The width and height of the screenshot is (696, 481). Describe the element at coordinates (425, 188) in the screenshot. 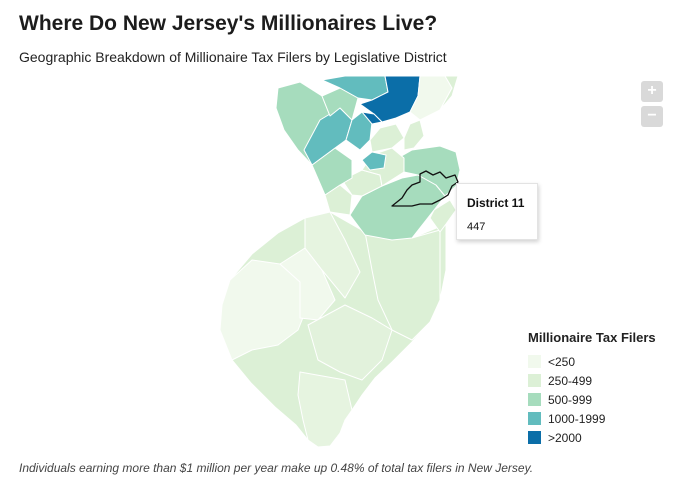

I see `district-11-outline` at that location.